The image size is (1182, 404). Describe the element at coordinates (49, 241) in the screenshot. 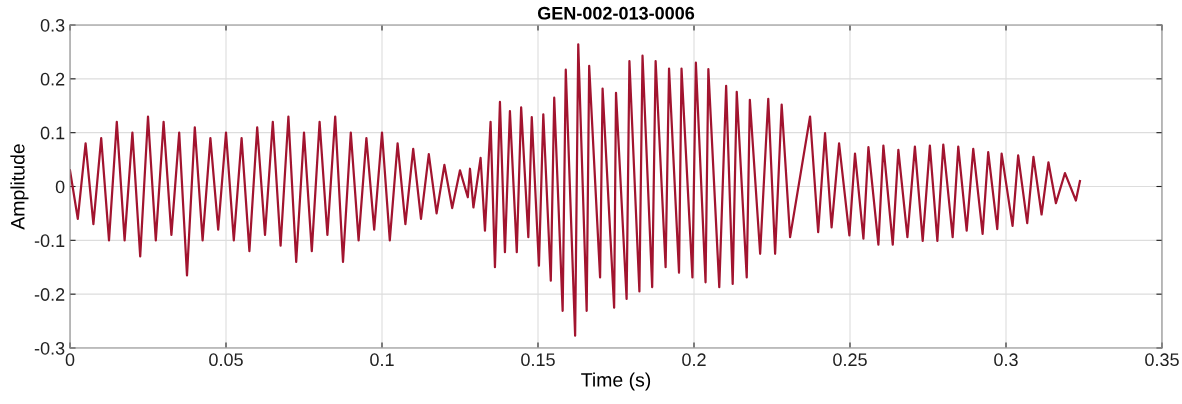

I see `y-tick-label: -0.1` at that location.